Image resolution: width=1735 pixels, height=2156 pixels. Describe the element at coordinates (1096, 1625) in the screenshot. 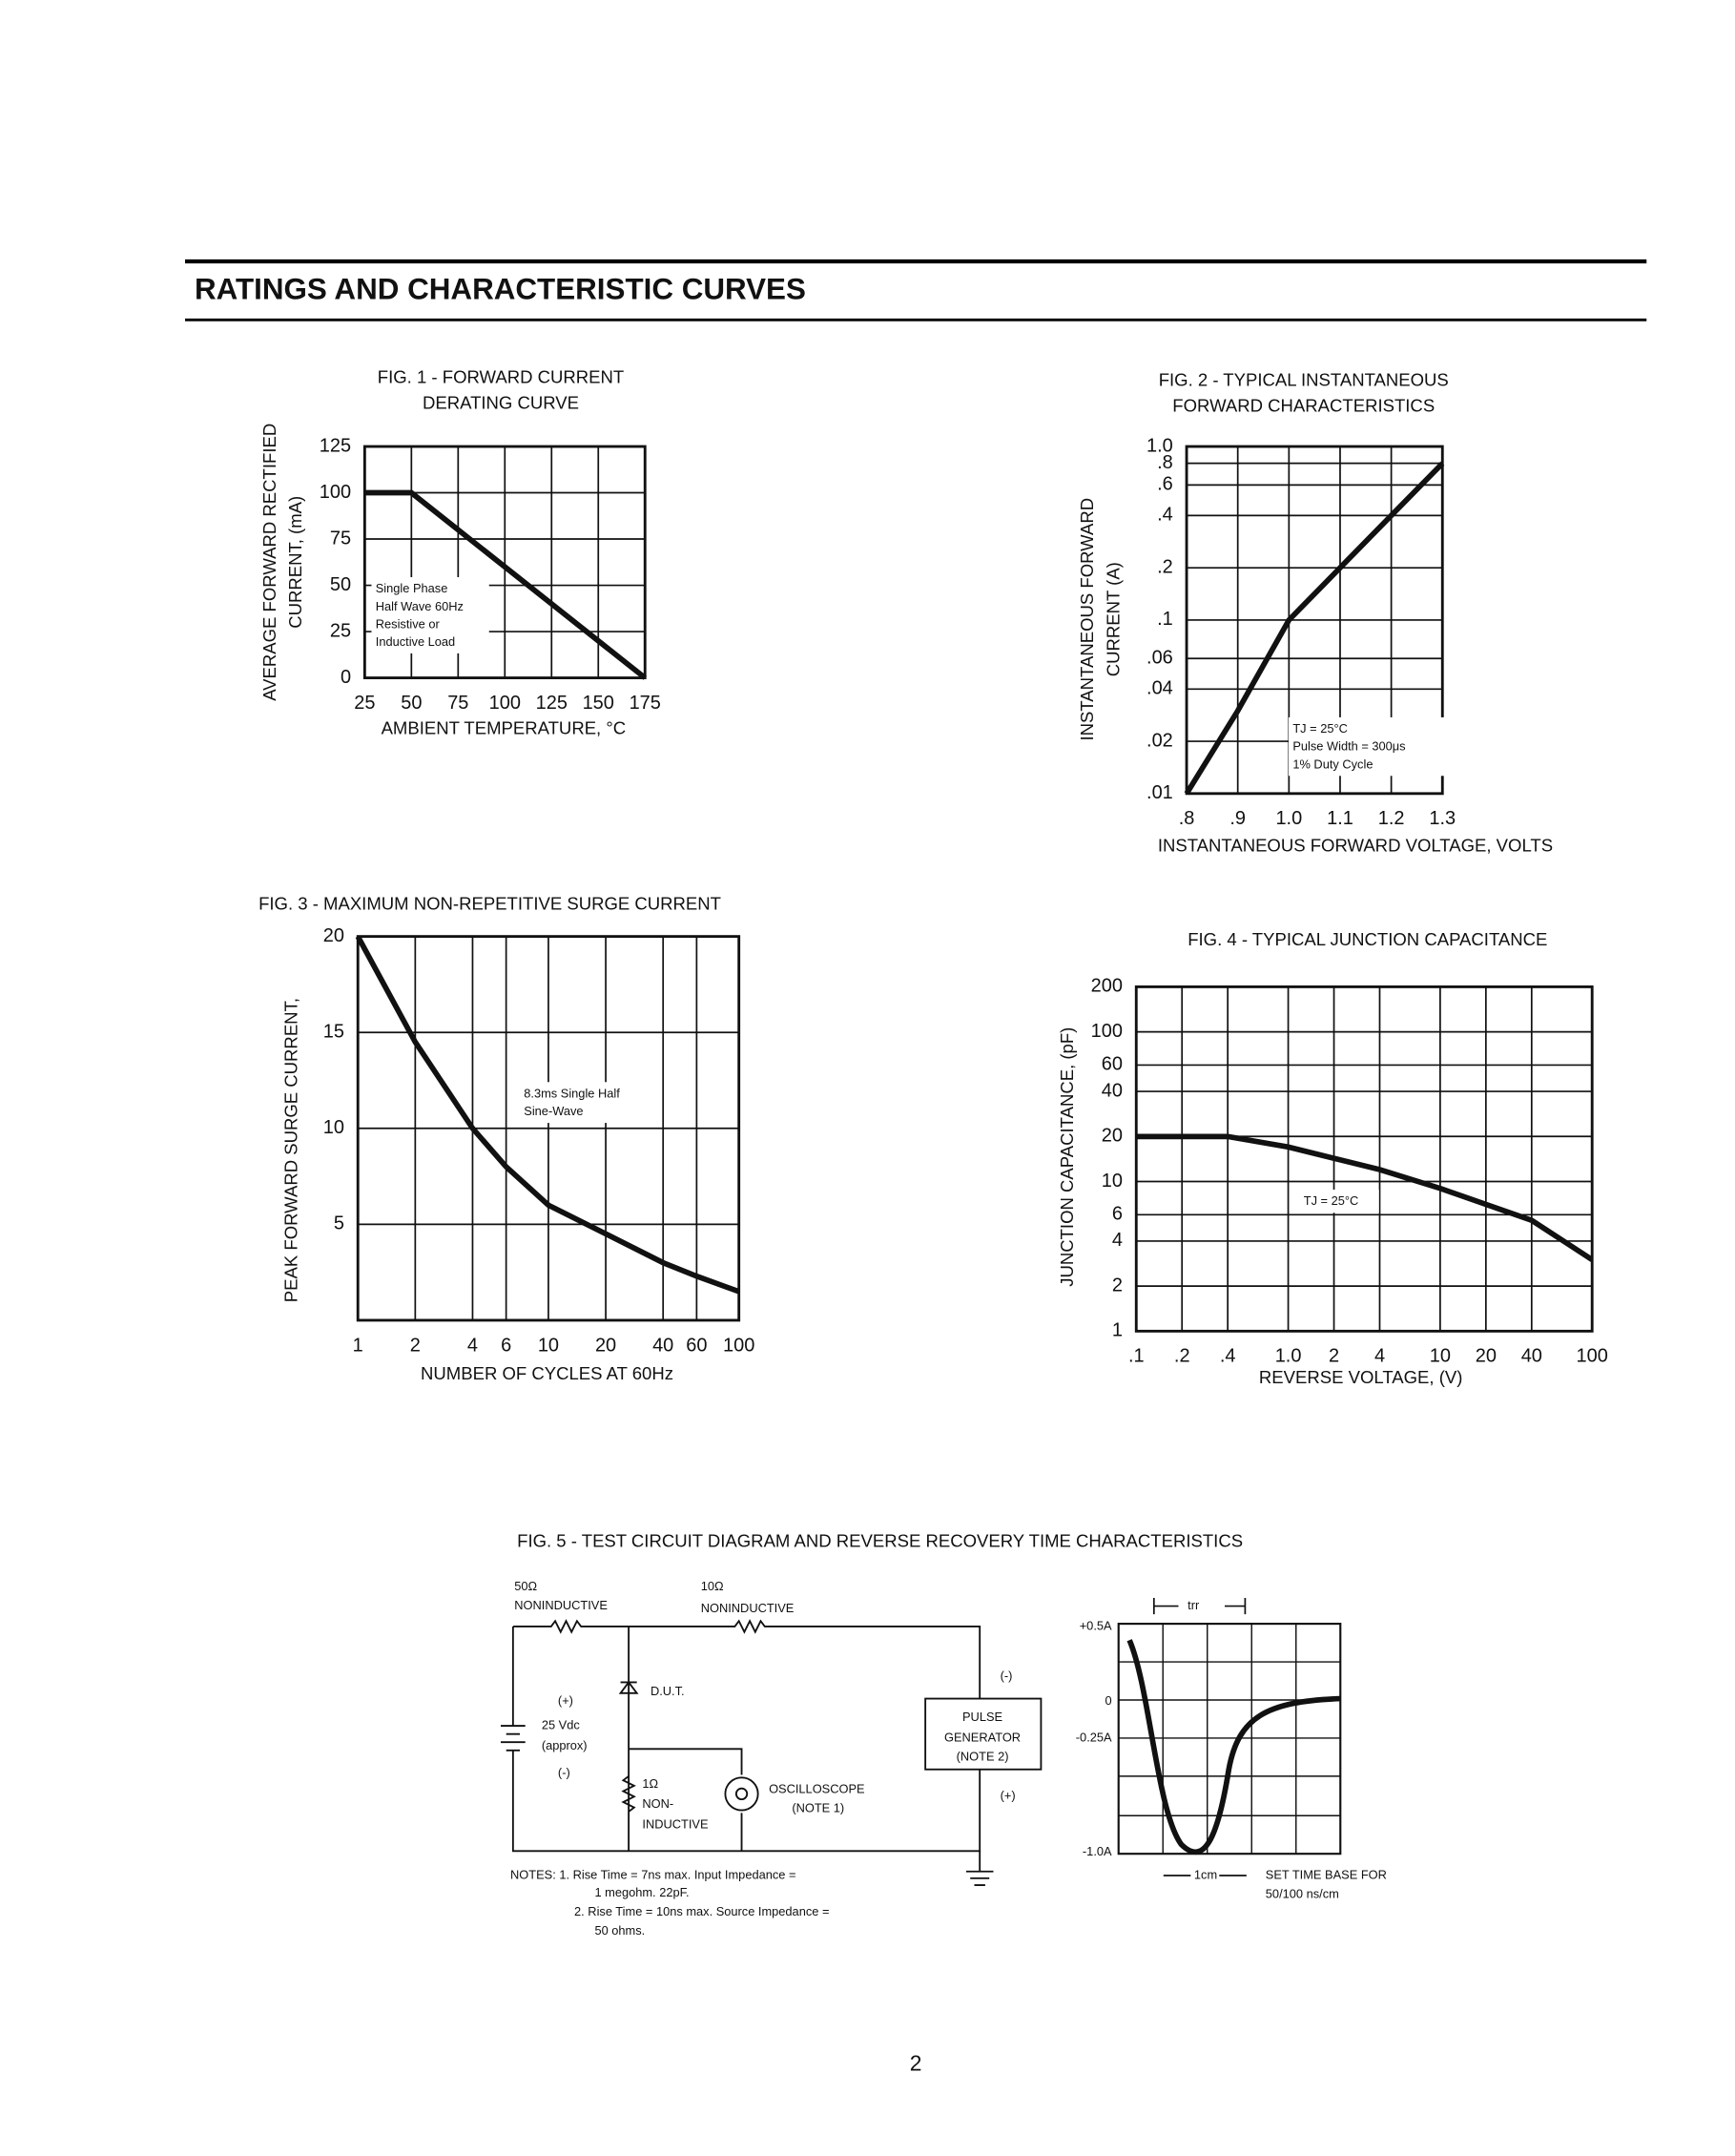

I see `waveform-label: +0.5A` at that location.